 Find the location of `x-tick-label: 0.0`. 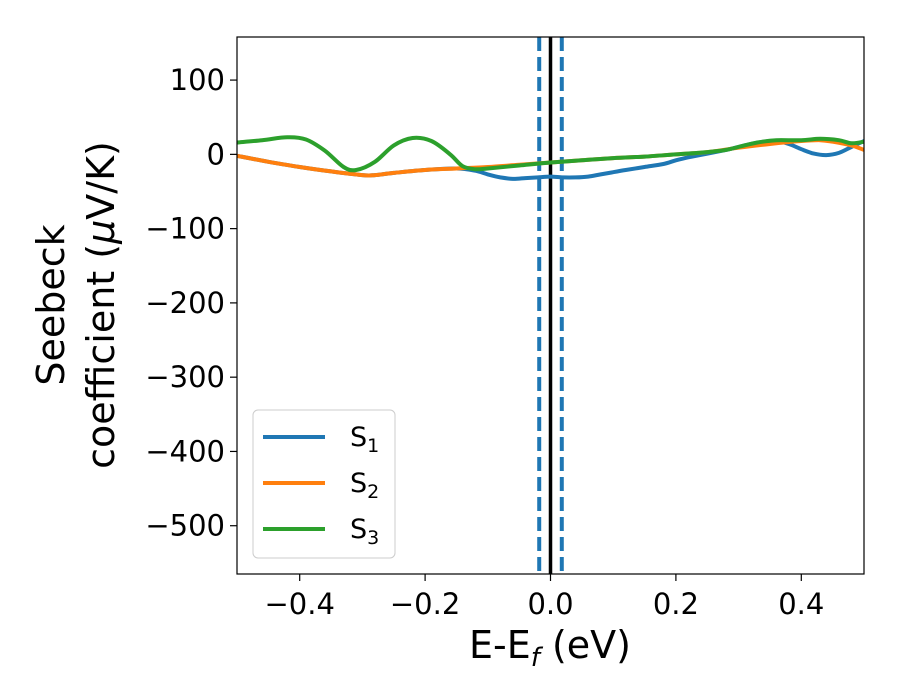

x-tick-label: 0.0 is located at coordinates (550, 604).